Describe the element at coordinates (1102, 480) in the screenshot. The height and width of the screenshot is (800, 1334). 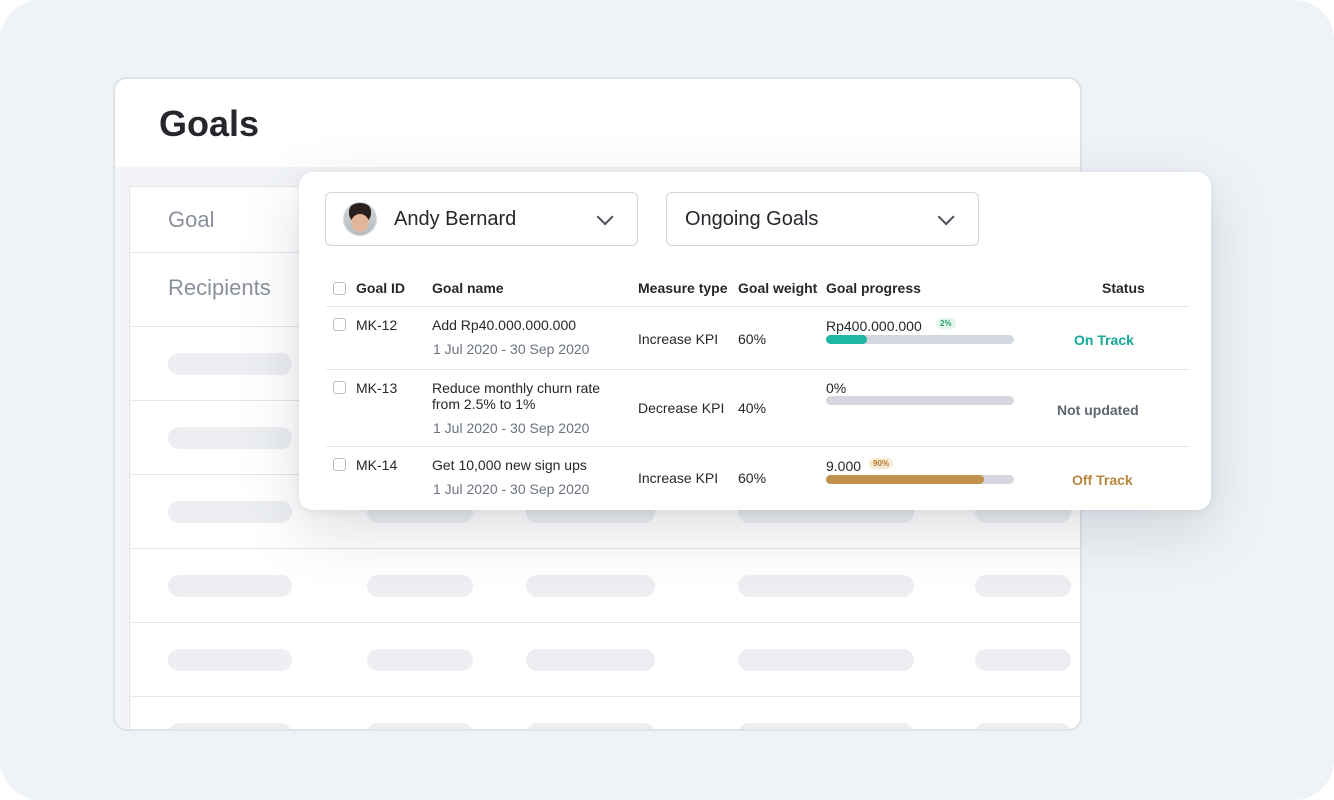
I see `status-label: Off Track` at that location.